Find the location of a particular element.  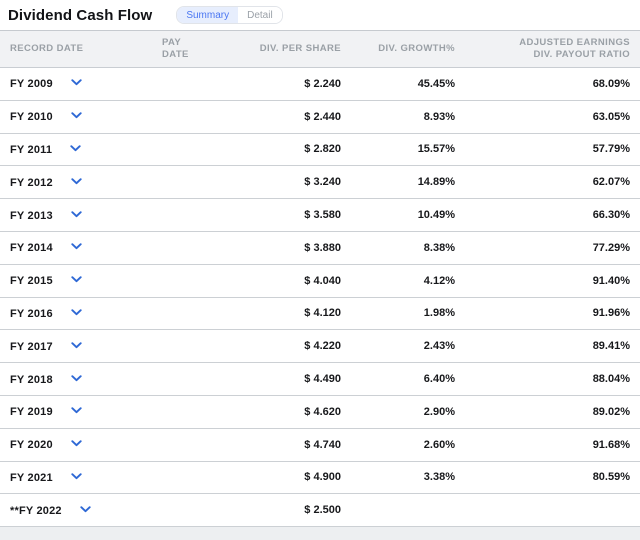

payout-ratio-cell: 77.29% is located at coordinates (611, 247).